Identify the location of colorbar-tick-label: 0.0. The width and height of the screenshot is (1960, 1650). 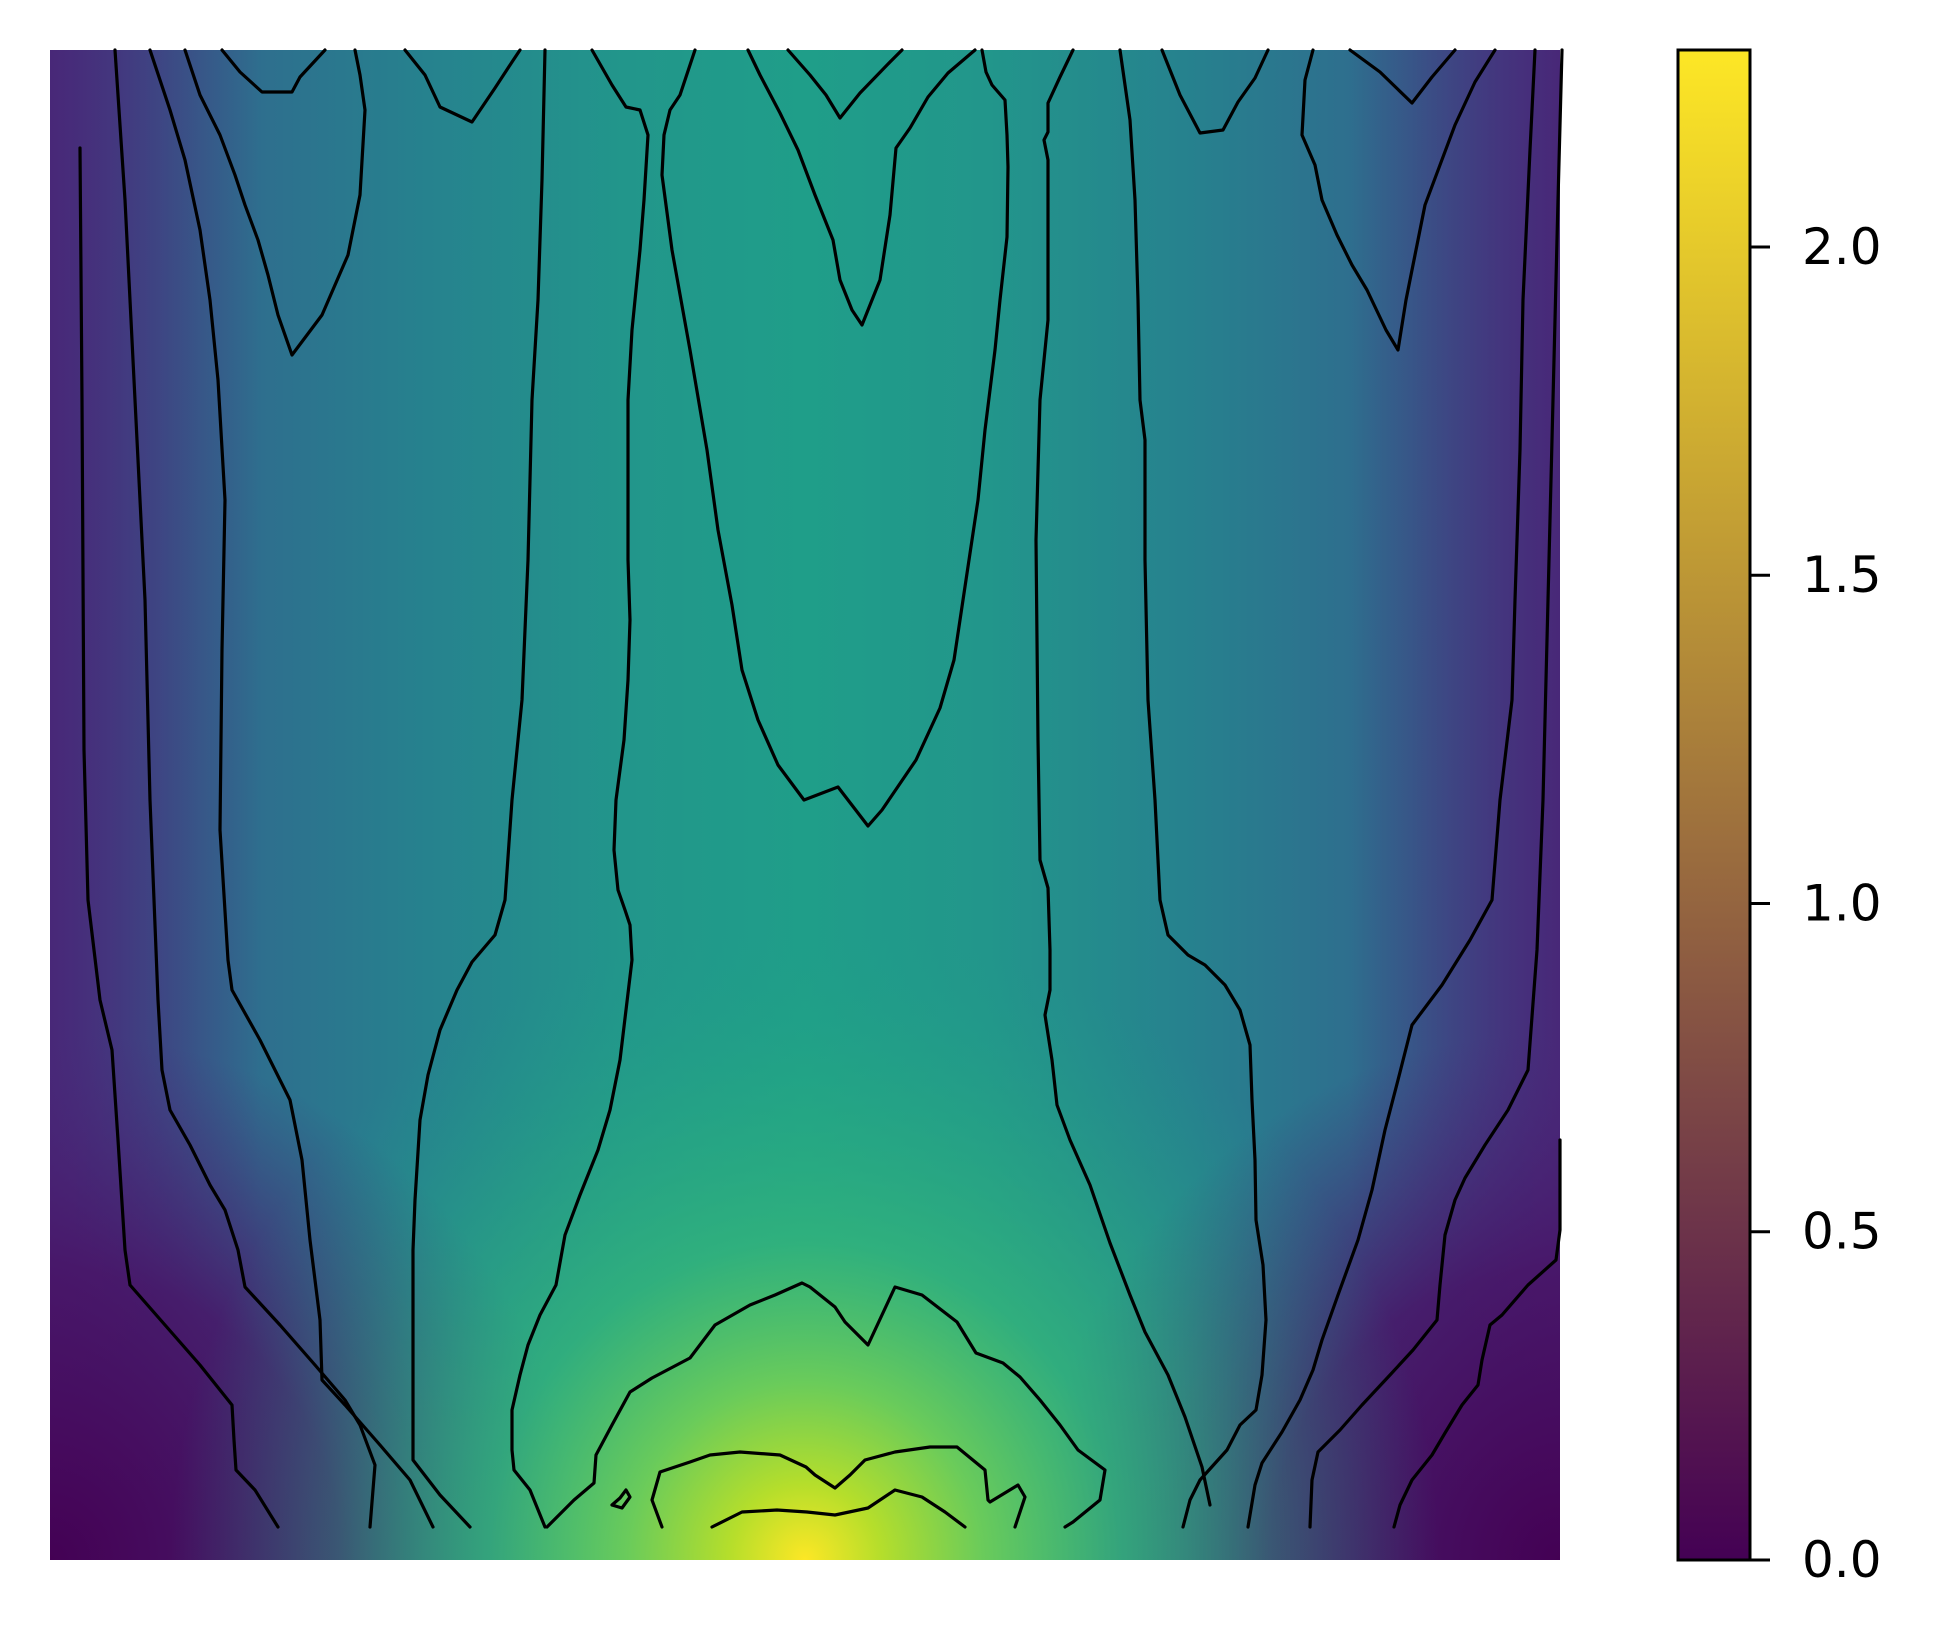
(1842, 1560).